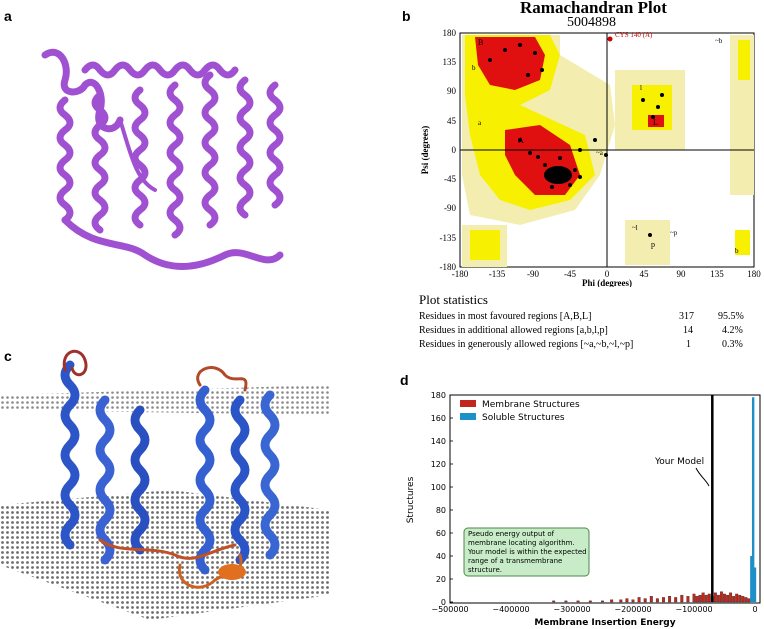 The image size is (764, 629). I want to click on legend-label-soluble: Soluble Structures, so click(523, 418).